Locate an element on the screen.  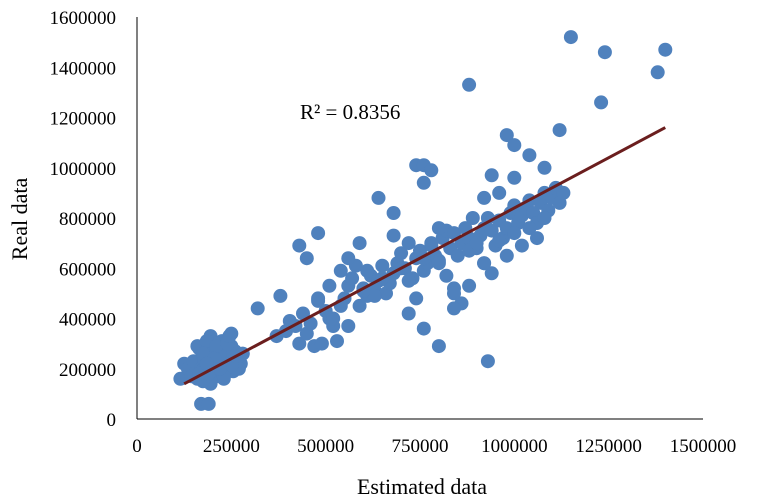
y-tick-label: 1600000 is located at coordinates (83, 18).